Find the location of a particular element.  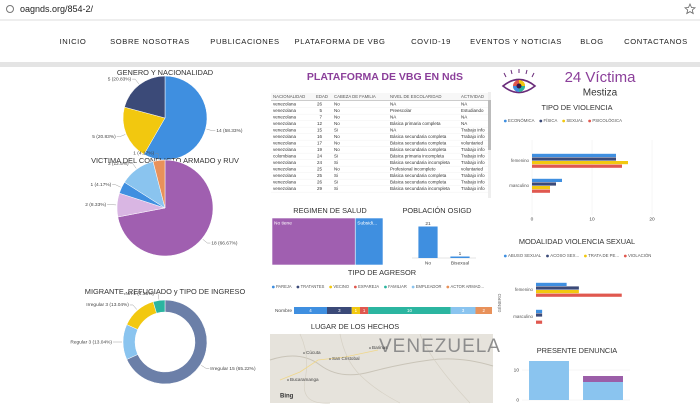

legend-label: EXPAREJA is located at coordinates (368, 286).